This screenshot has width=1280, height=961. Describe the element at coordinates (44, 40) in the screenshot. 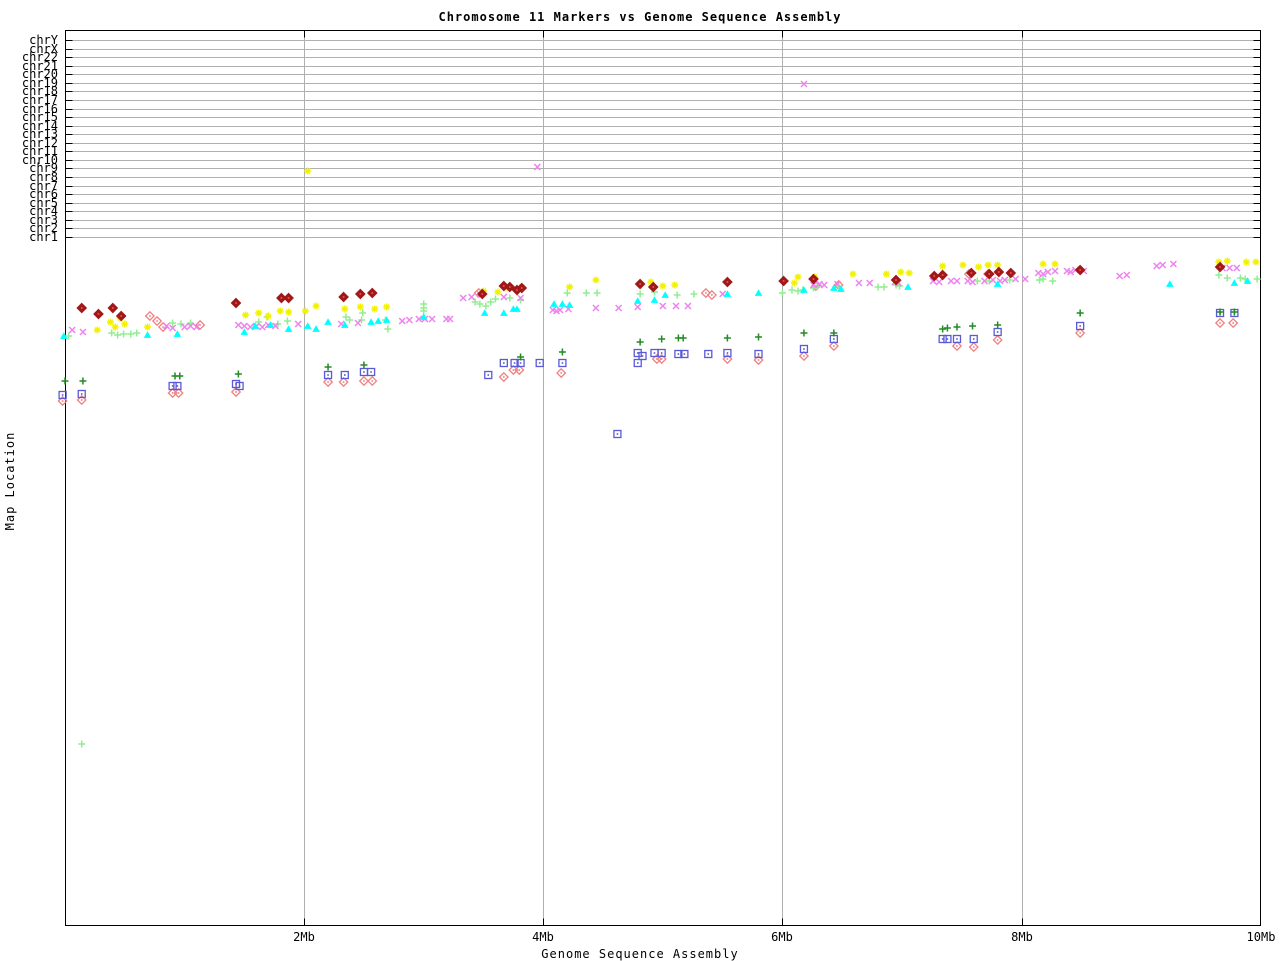

I see `y-tick-label: chrY` at that location.